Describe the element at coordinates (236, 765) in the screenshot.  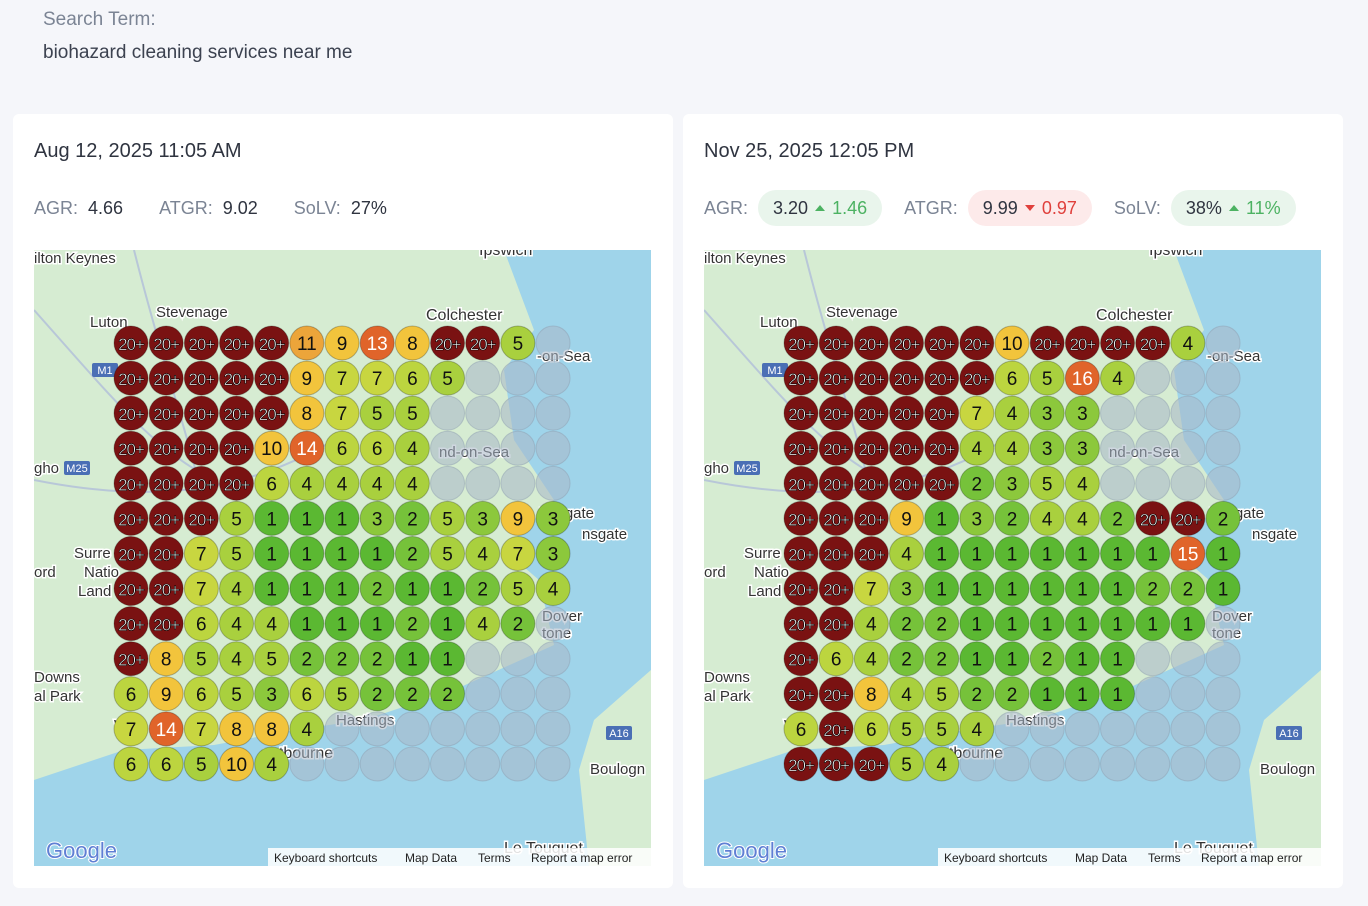
I see `rank-value: 10` at that location.